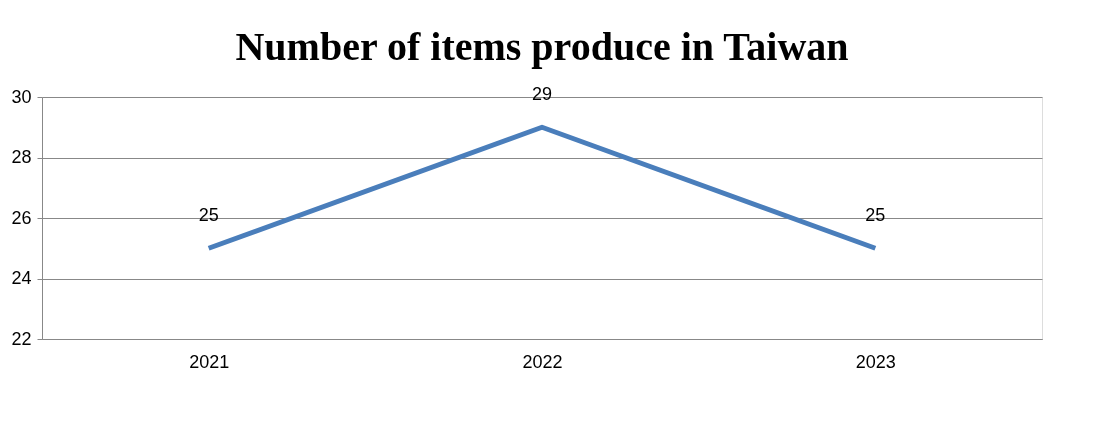 This screenshot has height=424, width=1102. I want to click on x-tick-label: 2023, so click(875, 361).